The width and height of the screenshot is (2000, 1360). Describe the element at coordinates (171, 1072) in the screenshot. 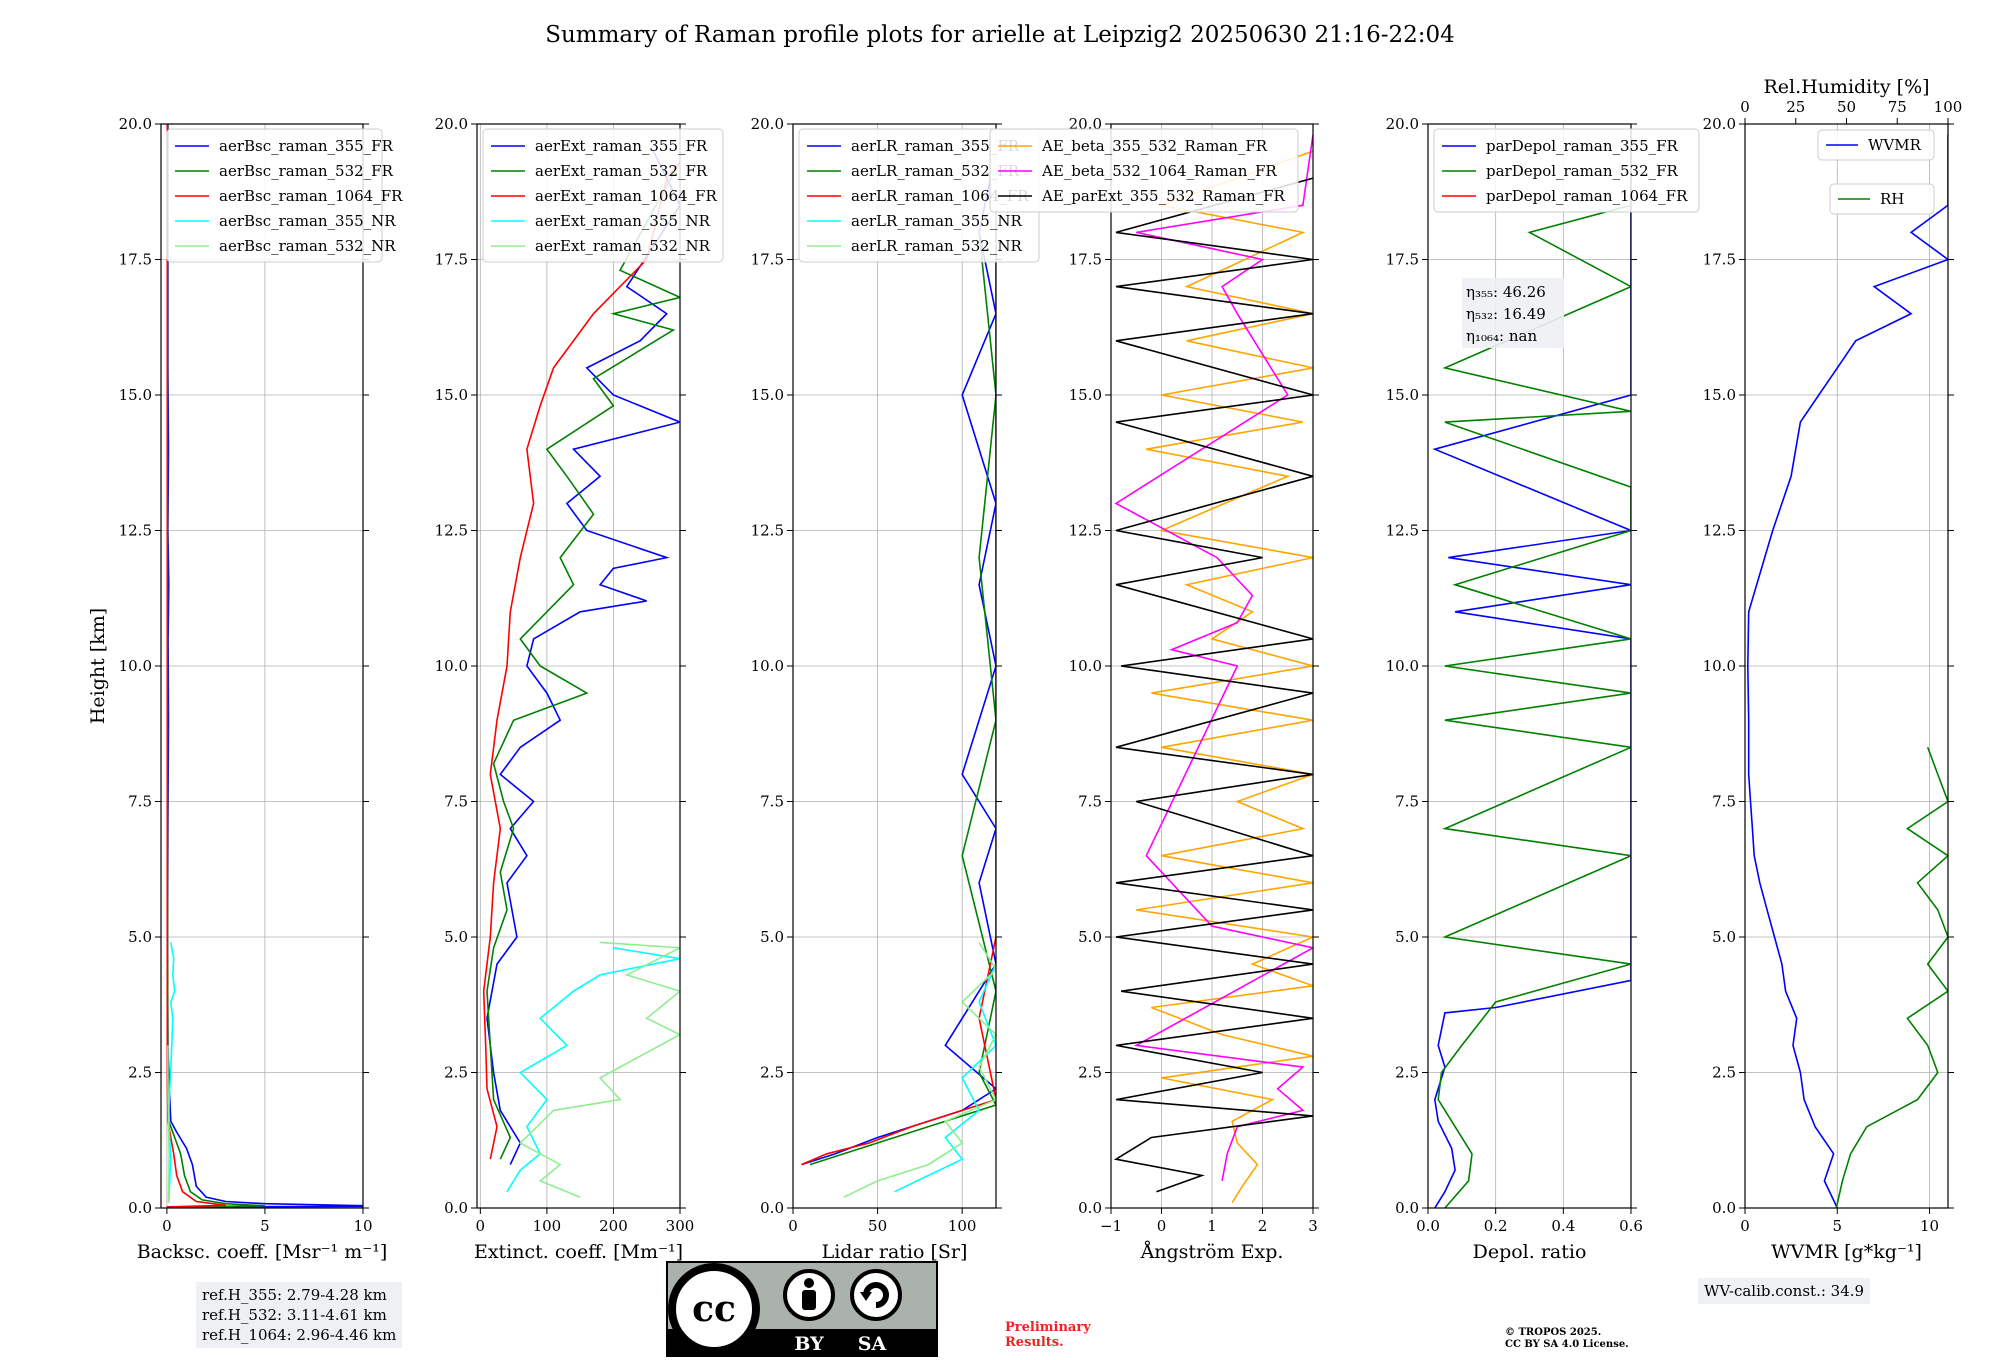

I see `series-line-aerBsc_raman_355_NR` at that location.